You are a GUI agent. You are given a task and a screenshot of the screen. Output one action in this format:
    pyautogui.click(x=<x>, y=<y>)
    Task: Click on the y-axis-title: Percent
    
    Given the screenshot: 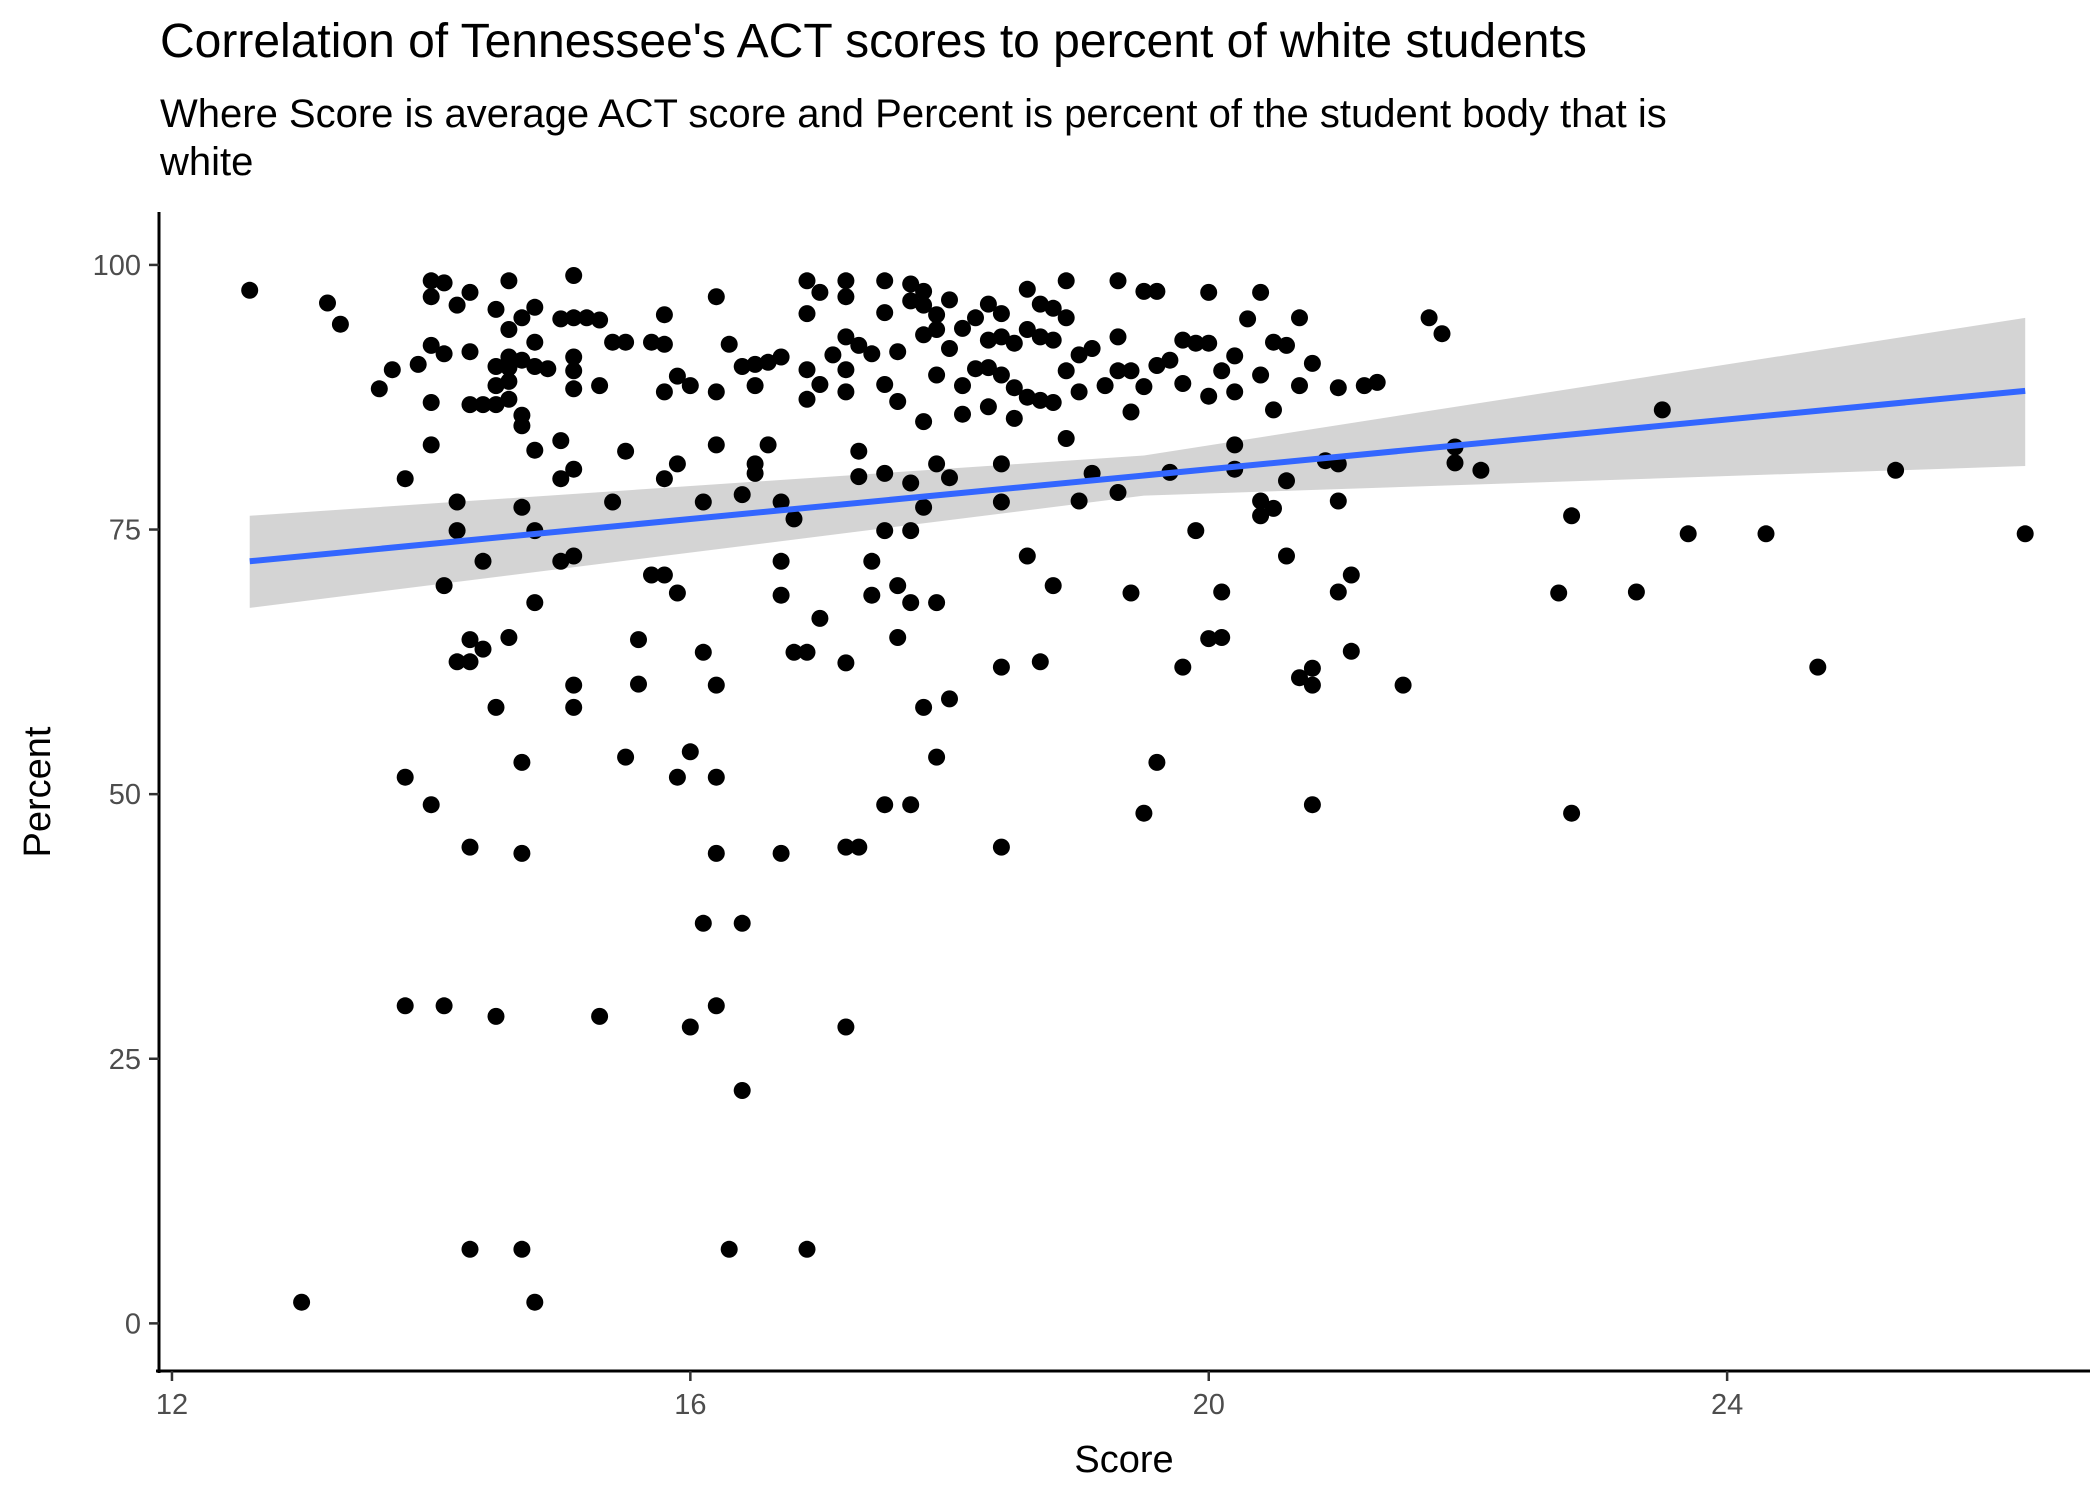 What is the action you would take?
    pyautogui.click(x=38, y=791)
    